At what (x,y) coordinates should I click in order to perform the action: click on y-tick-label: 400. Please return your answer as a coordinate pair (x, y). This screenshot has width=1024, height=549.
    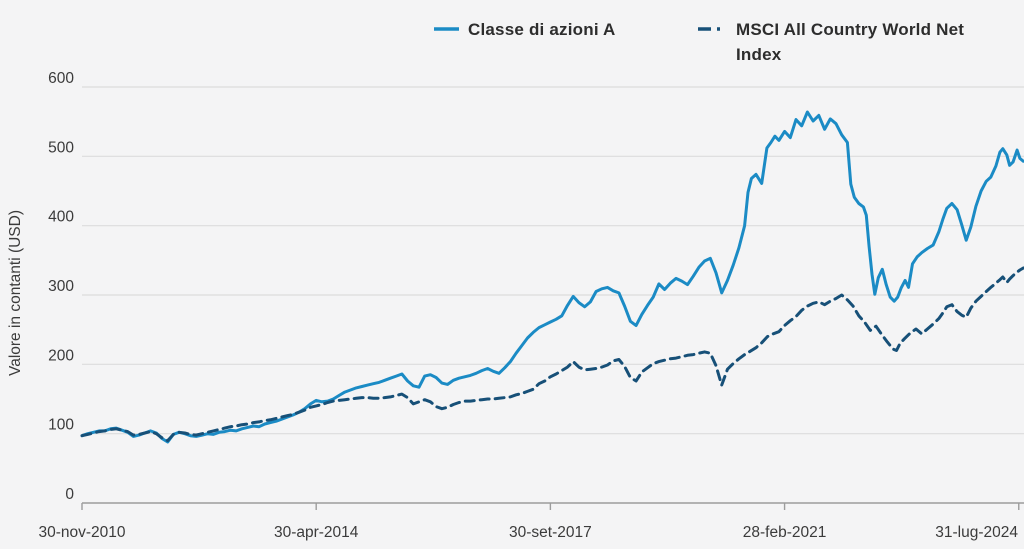
    Looking at the image, I should click on (61, 217).